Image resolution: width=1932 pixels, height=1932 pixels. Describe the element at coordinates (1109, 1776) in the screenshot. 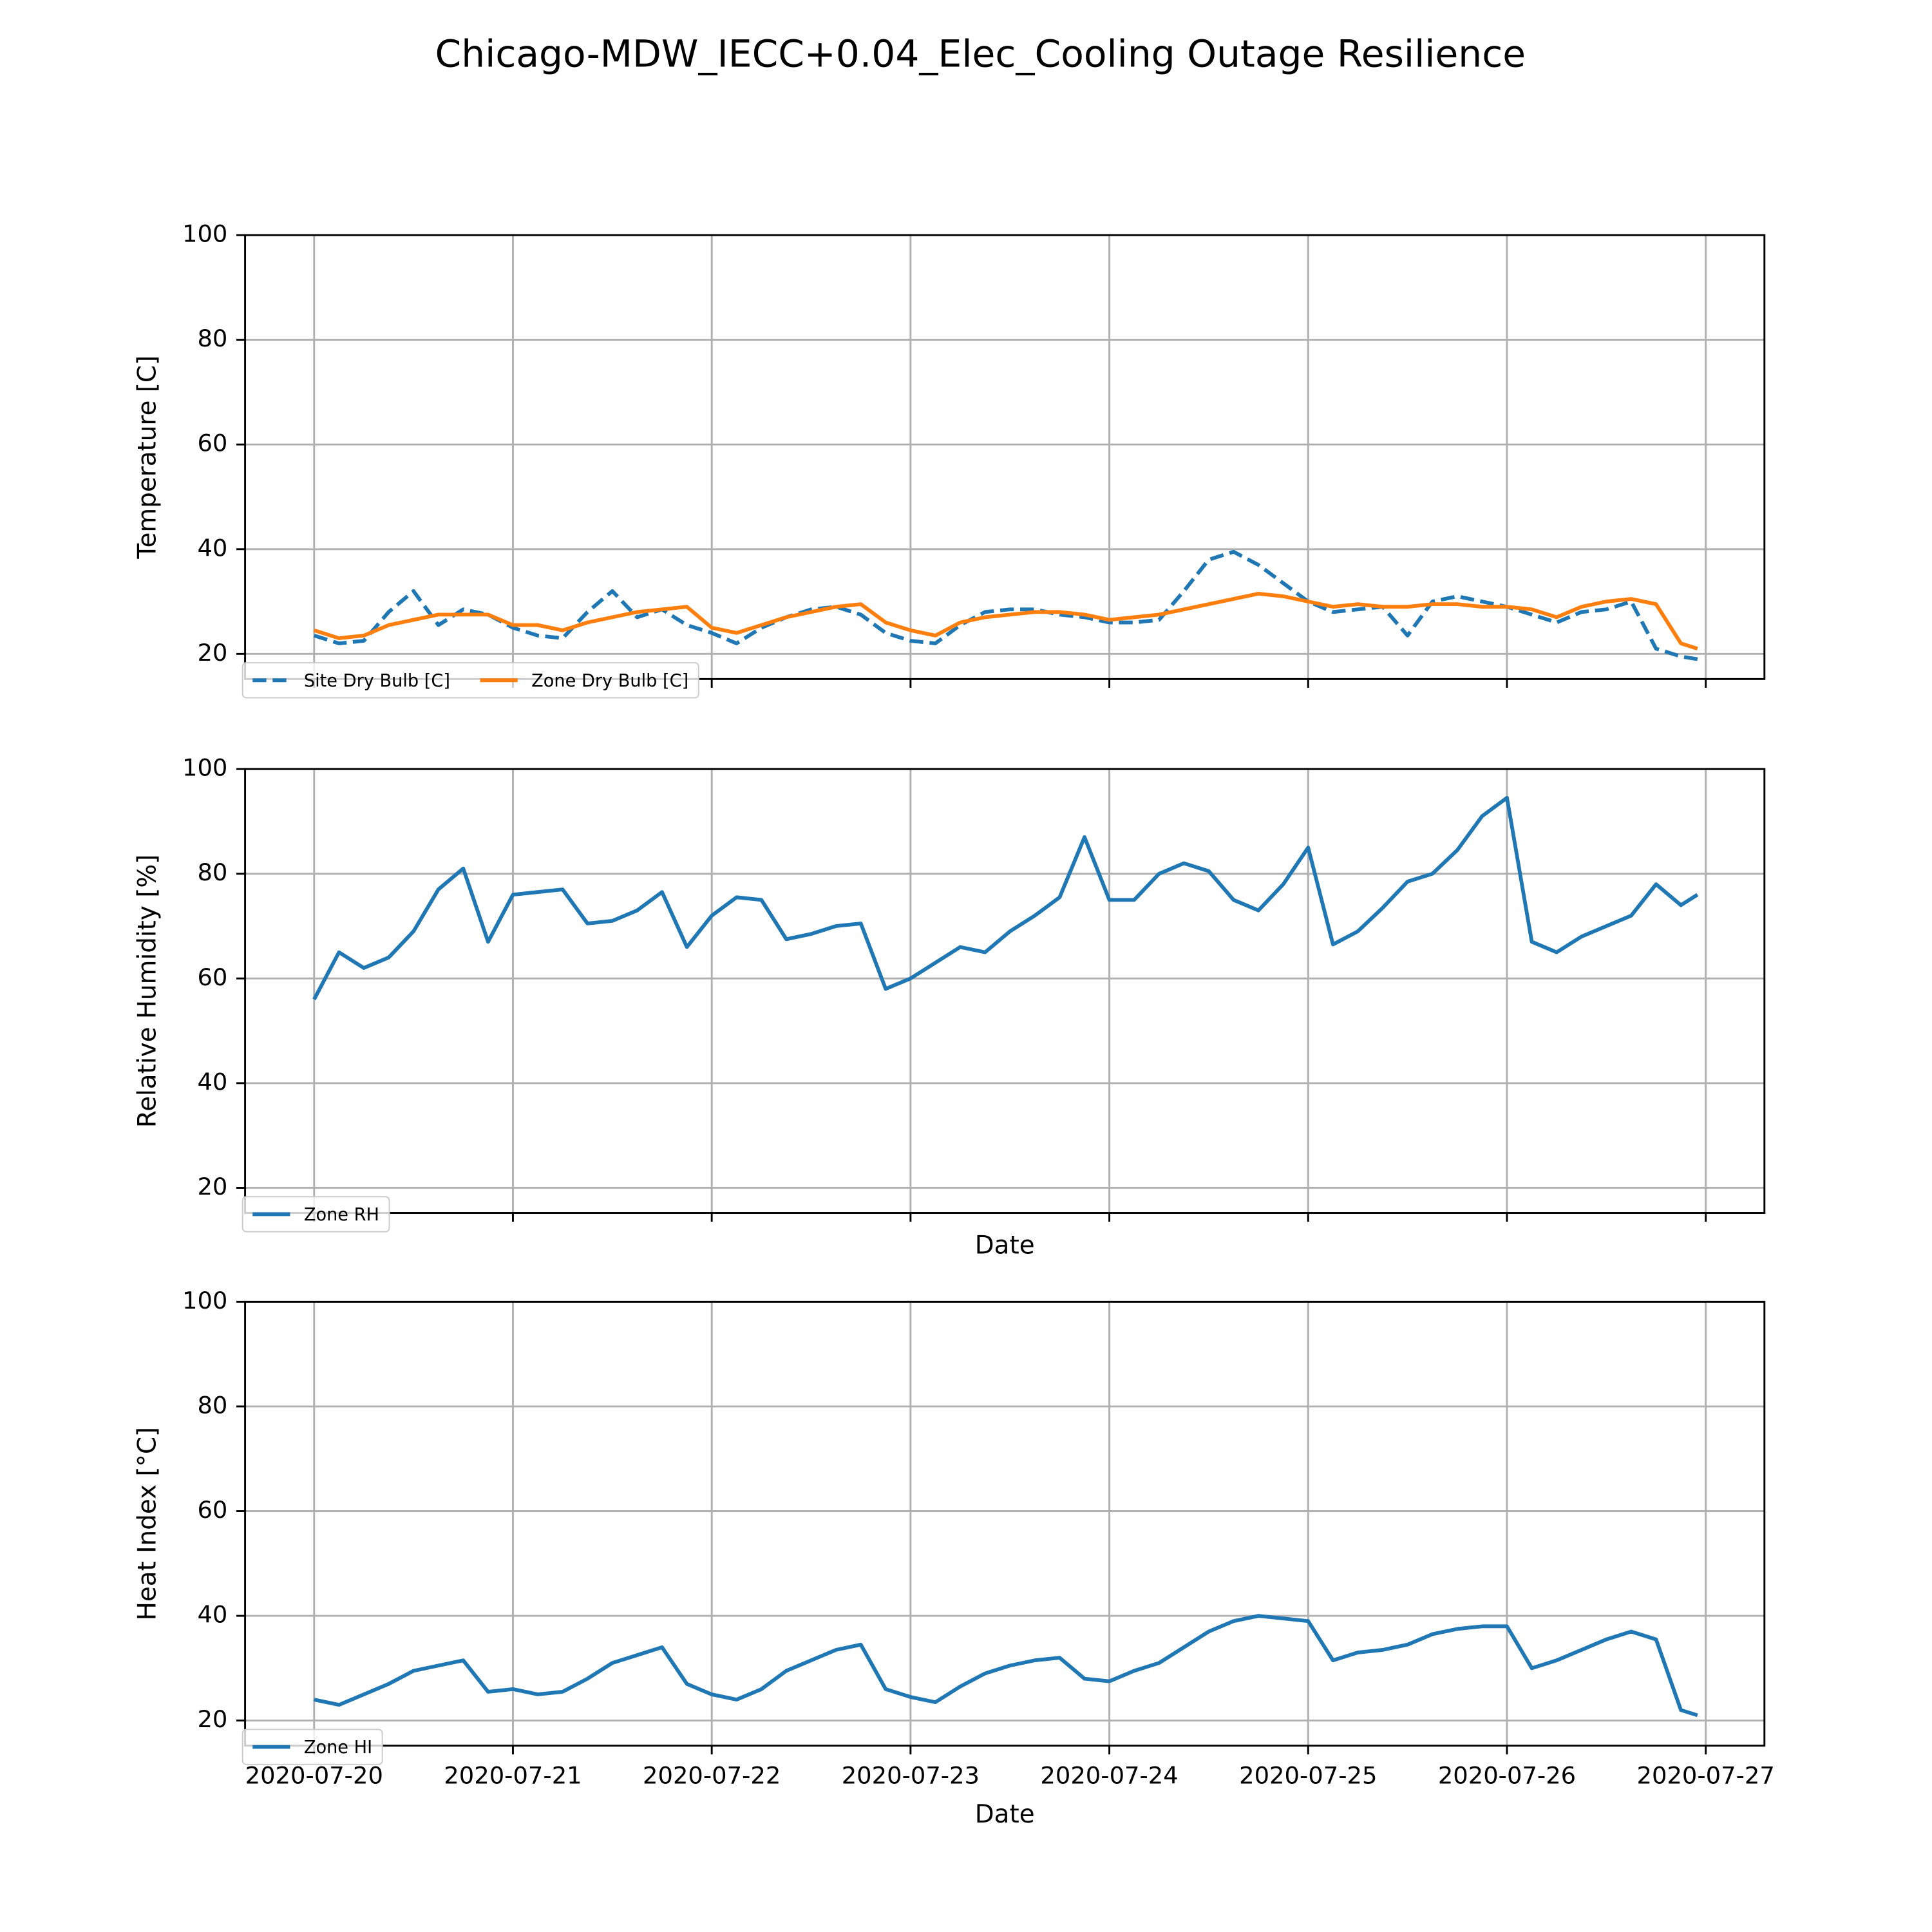

I see `x-tick-label: 2020-07-24` at that location.